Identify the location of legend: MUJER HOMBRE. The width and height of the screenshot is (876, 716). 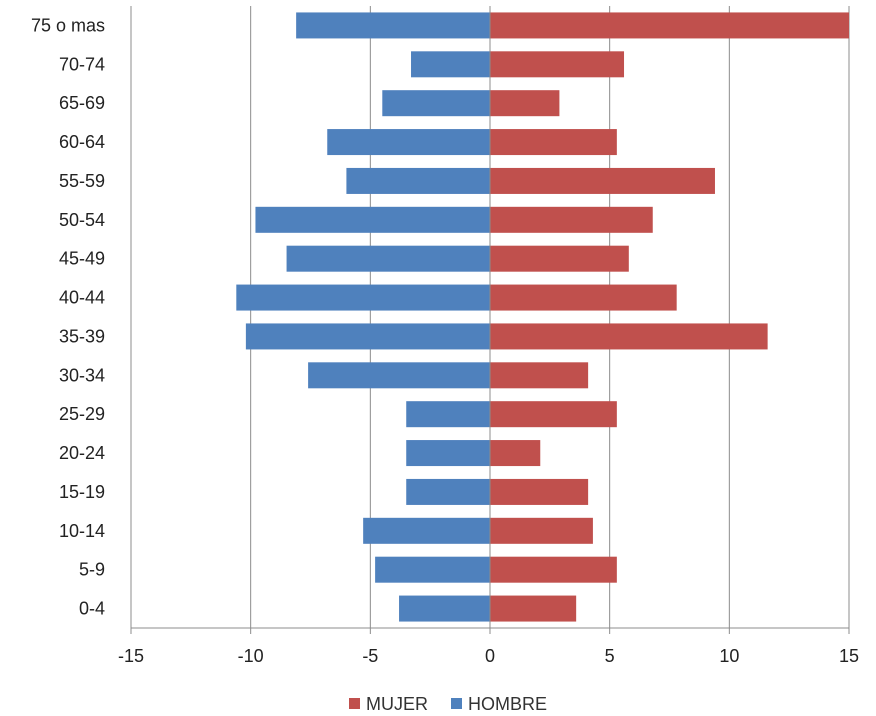
(448, 704).